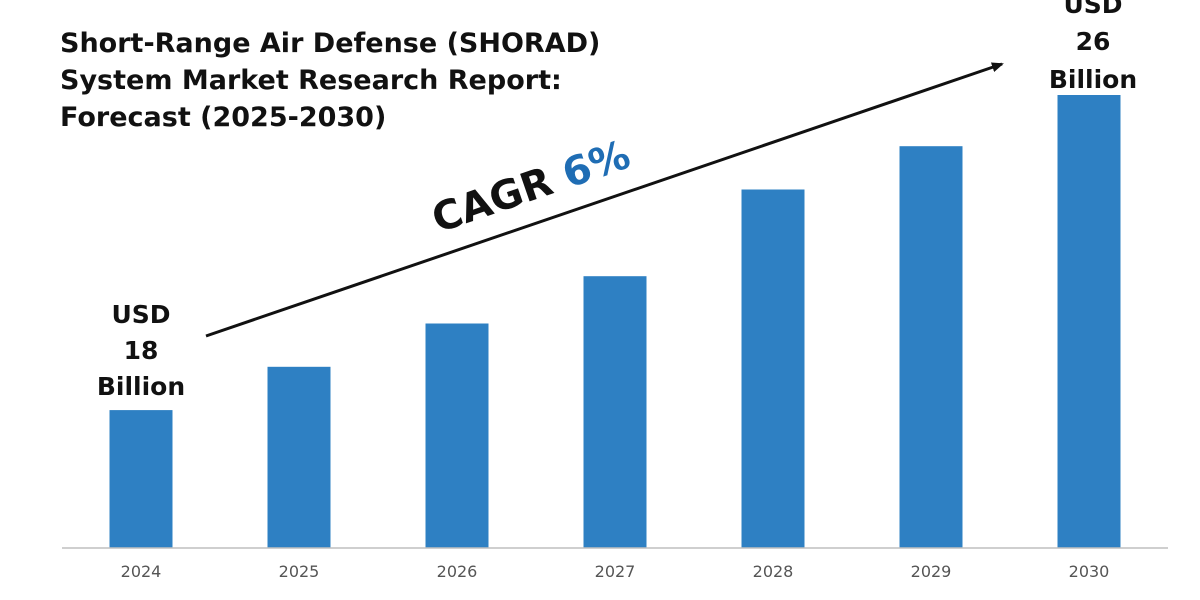 Image resolution: width=1200 pixels, height=600 pixels. Describe the element at coordinates (931, 347) in the screenshot. I see `bar-2029` at that location.